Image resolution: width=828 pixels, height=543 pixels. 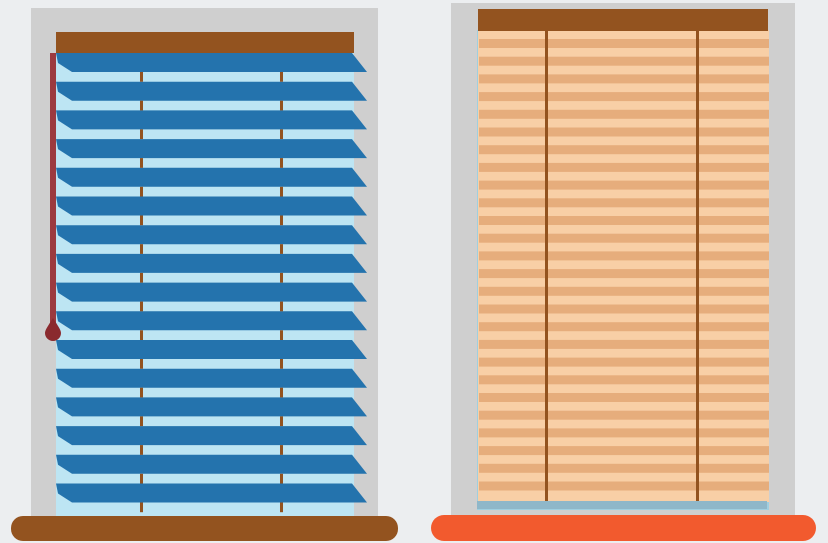 I want to click on left-tilt-wand, so click(x=53, y=197).